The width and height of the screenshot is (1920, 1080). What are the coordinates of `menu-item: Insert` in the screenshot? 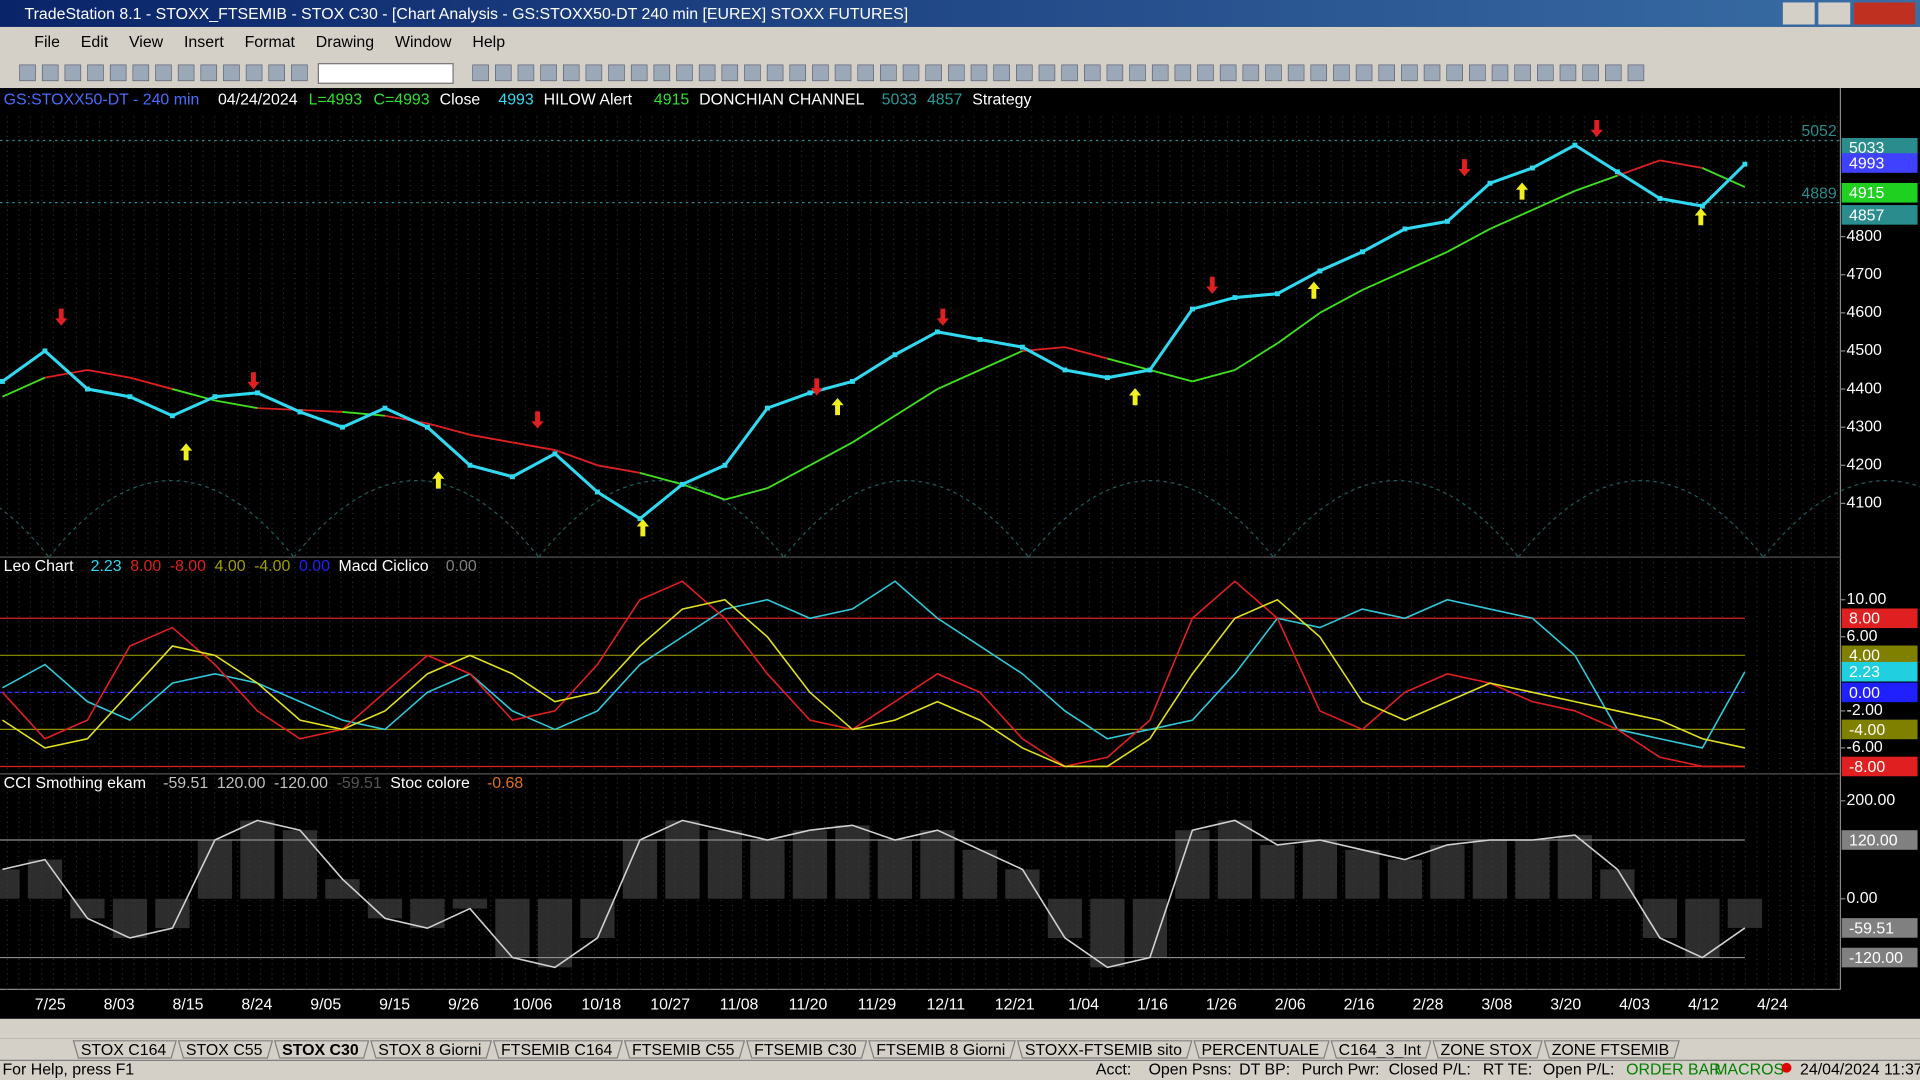 It's located at (204, 42).